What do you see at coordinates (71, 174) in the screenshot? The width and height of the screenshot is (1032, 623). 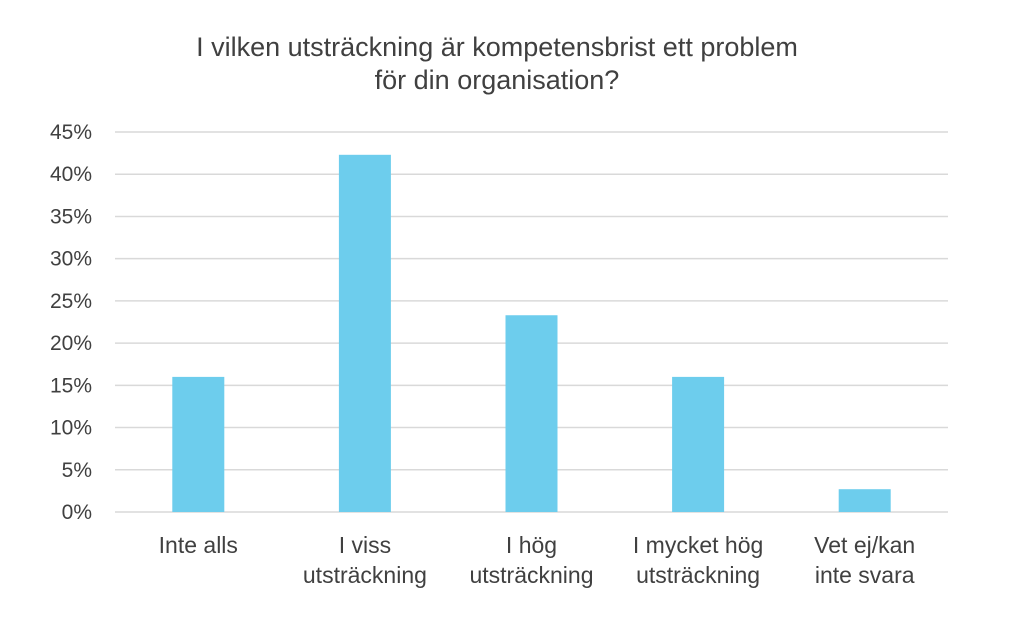 I see `y-tick-label: 40%` at bounding box center [71, 174].